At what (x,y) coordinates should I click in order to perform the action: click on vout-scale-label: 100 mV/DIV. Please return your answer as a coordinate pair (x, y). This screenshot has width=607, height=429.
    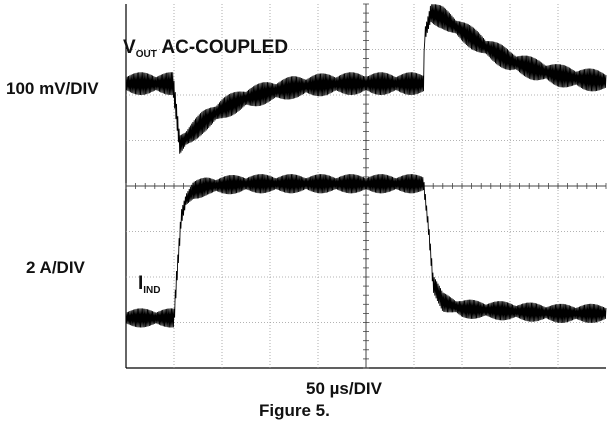
    Looking at the image, I should click on (52, 88).